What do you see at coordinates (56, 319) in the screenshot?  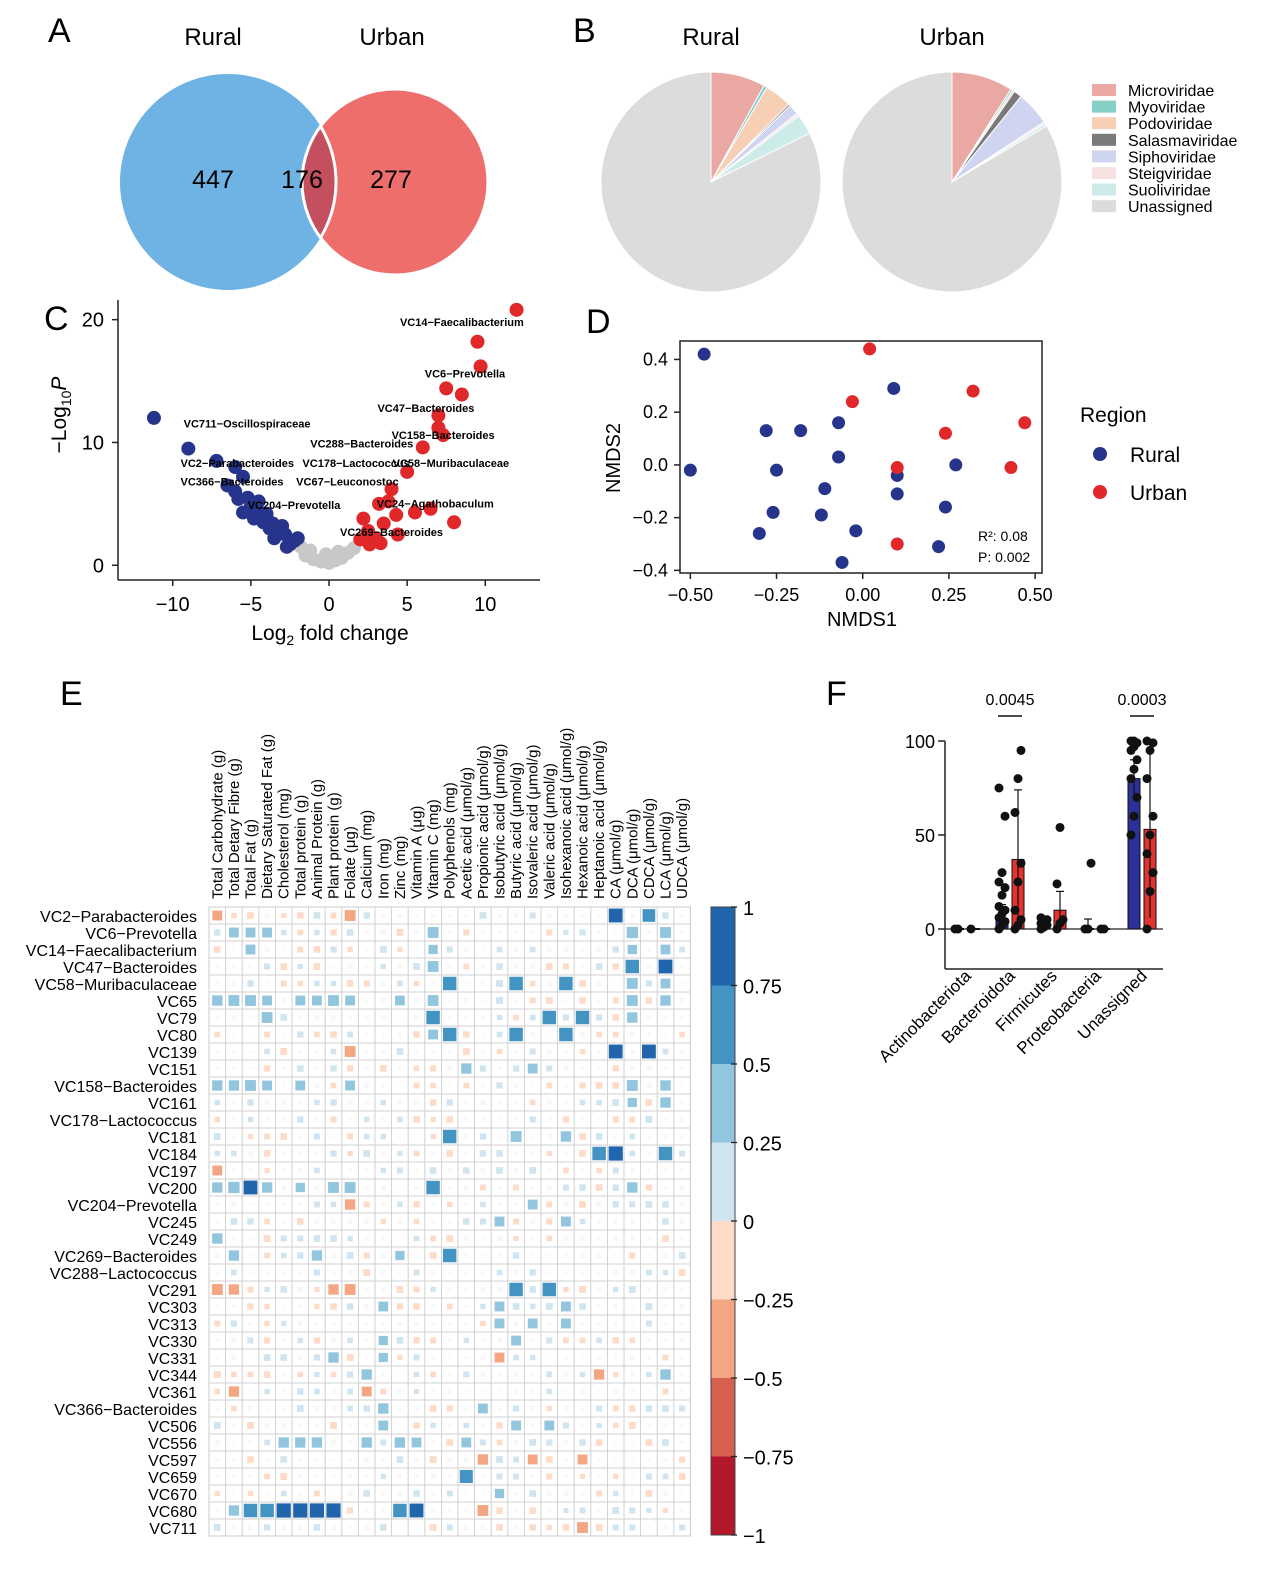 I see `panel-label-c: C` at bounding box center [56, 319].